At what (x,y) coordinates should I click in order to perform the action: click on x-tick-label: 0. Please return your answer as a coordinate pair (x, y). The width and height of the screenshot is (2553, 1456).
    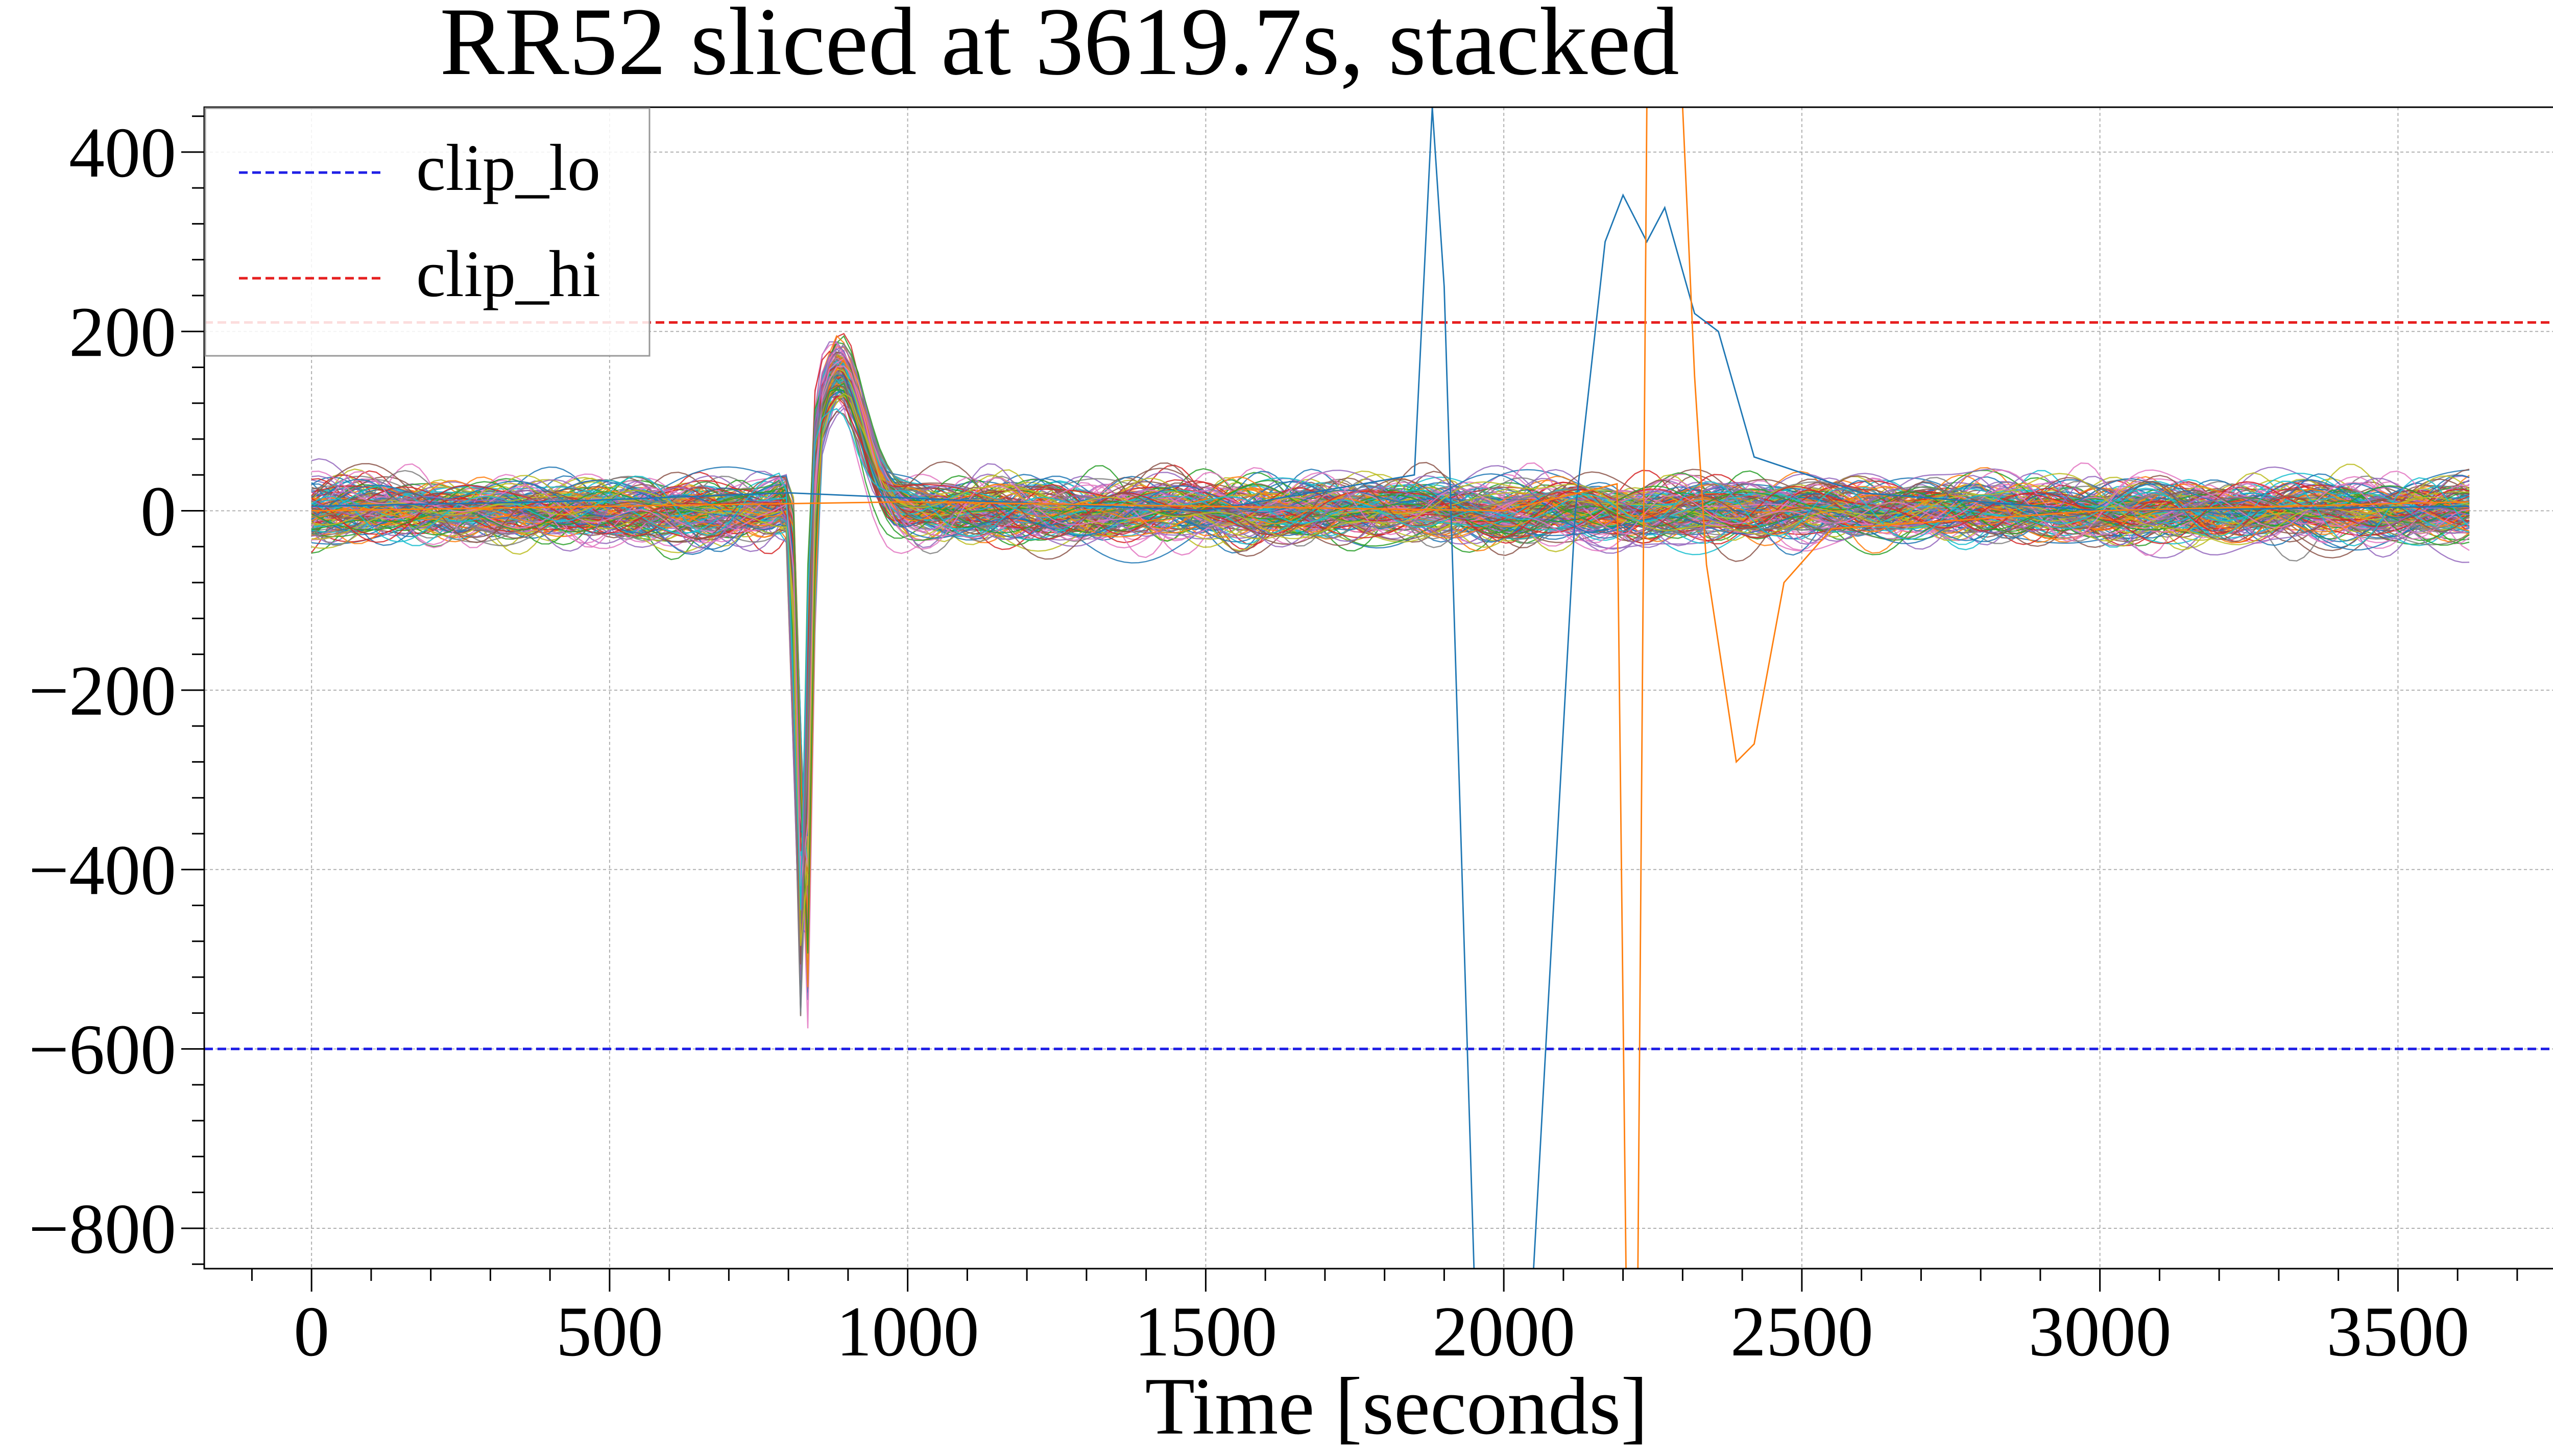
    Looking at the image, I should click on (312, 1331).